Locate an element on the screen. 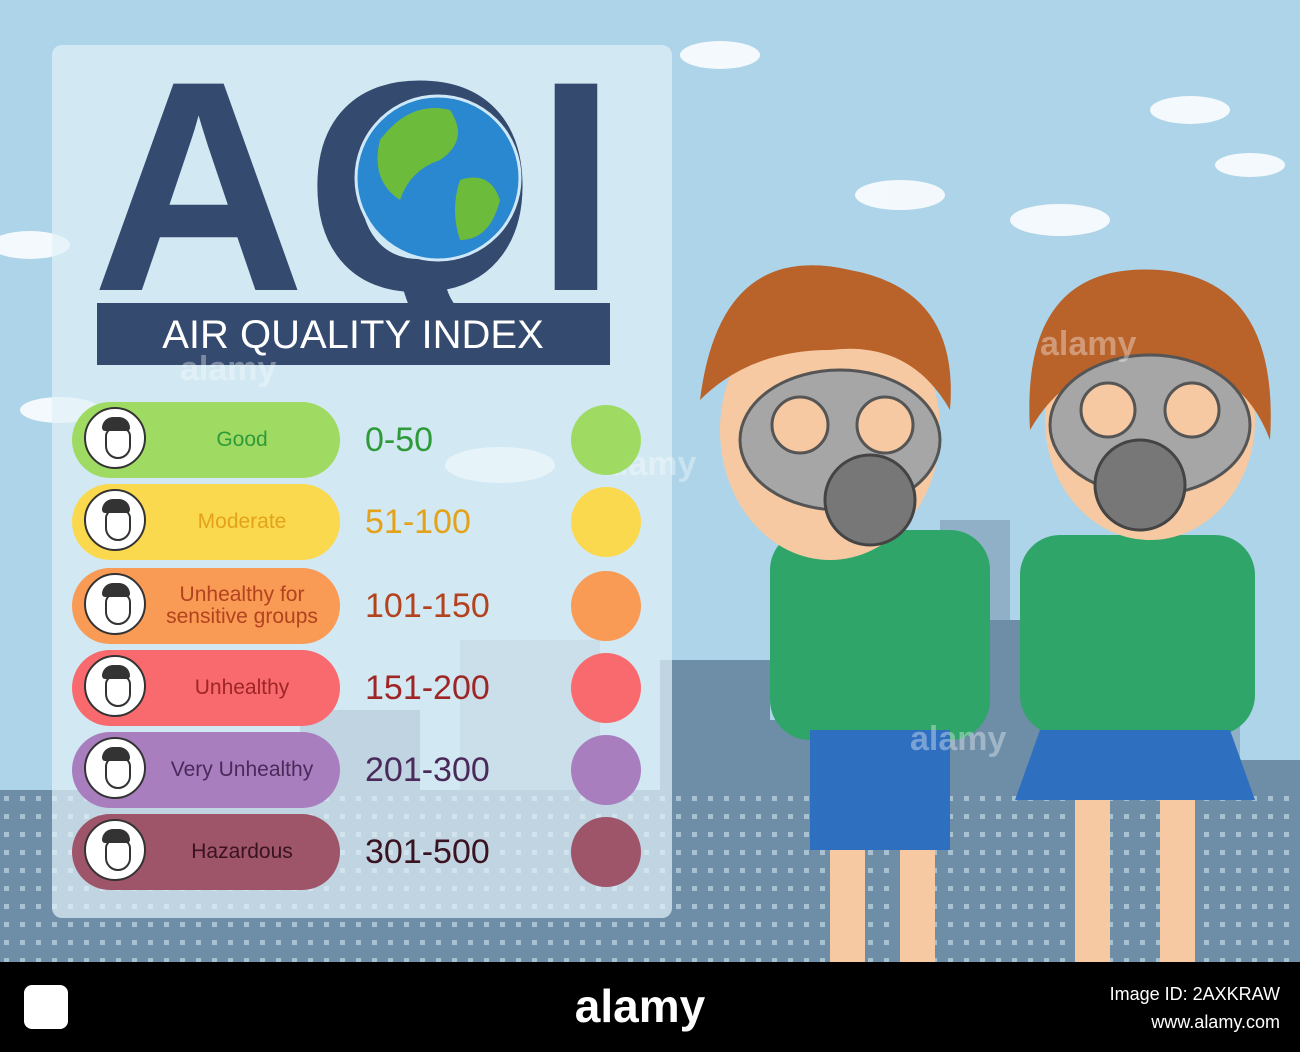 This screenshot has height=1052, width=1300. level-label: Moderate is located at coordinates (242, 521).